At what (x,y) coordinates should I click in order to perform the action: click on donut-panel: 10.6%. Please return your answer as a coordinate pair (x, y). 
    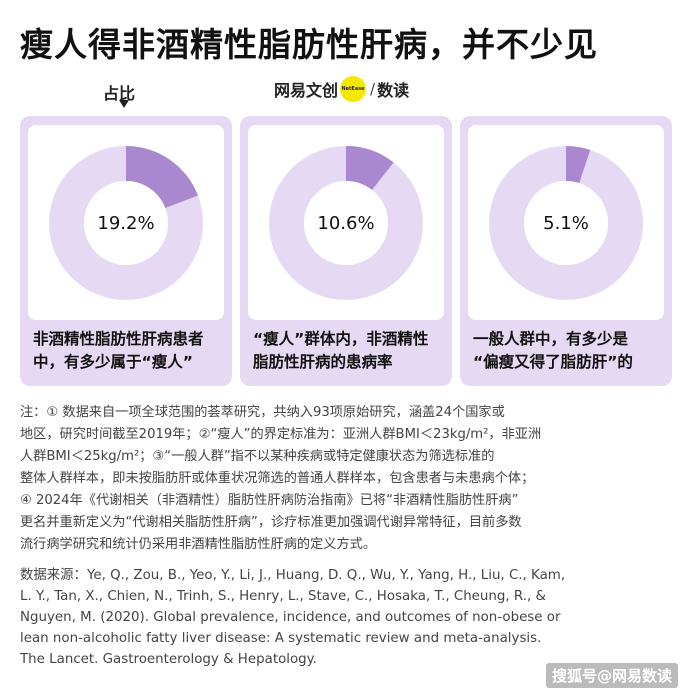
    Looking at the image, I should click on (346, 222).